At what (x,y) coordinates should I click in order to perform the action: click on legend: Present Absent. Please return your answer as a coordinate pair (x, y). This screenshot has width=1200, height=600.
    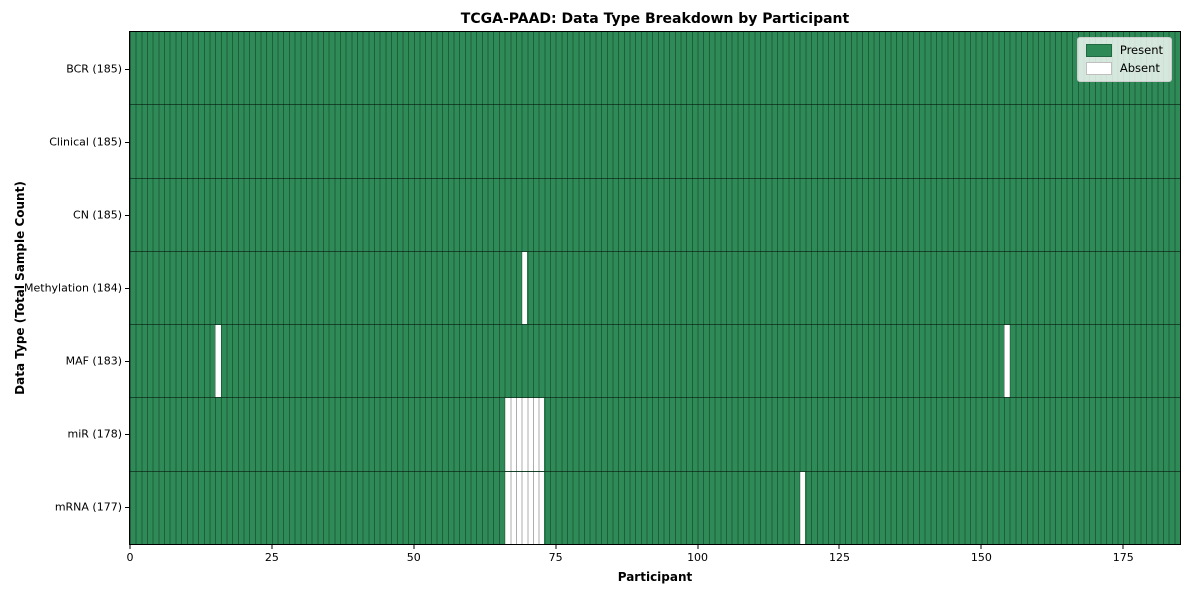
    Looking at the image, I should click on (1124, 59).